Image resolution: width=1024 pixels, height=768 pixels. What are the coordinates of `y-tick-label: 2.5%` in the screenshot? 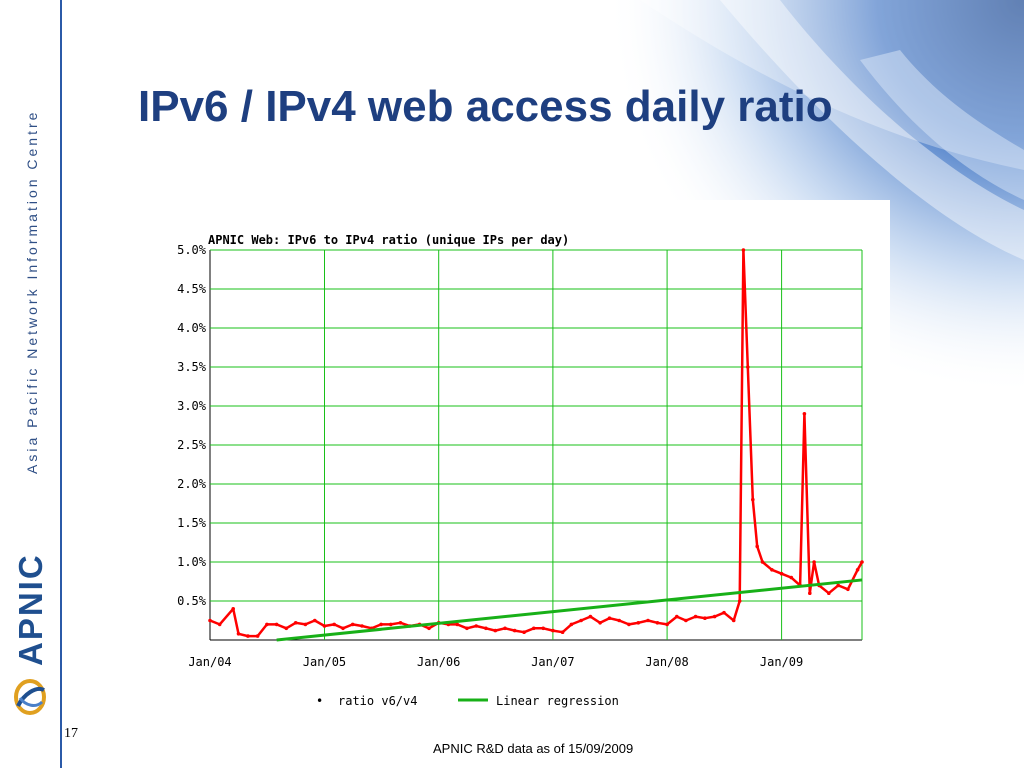 It's located at (192, 445).